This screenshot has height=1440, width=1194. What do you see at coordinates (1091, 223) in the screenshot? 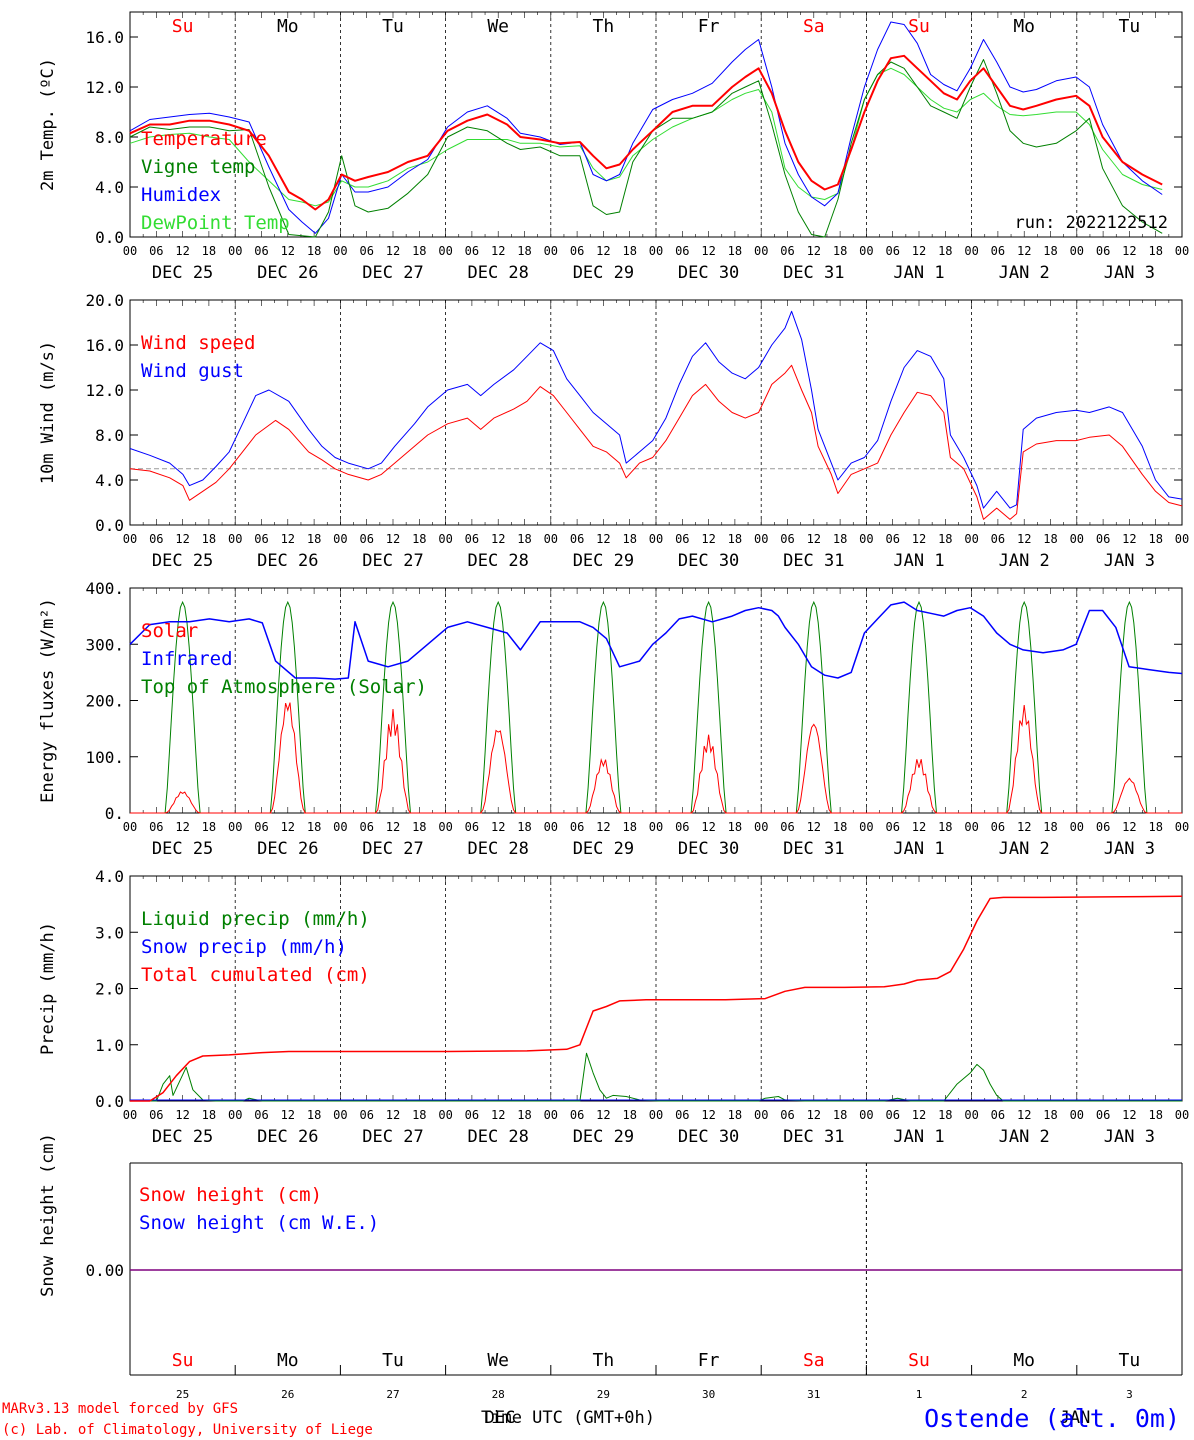
I see `run-label: run: 2022122512` at bounding box center [1091, 223].